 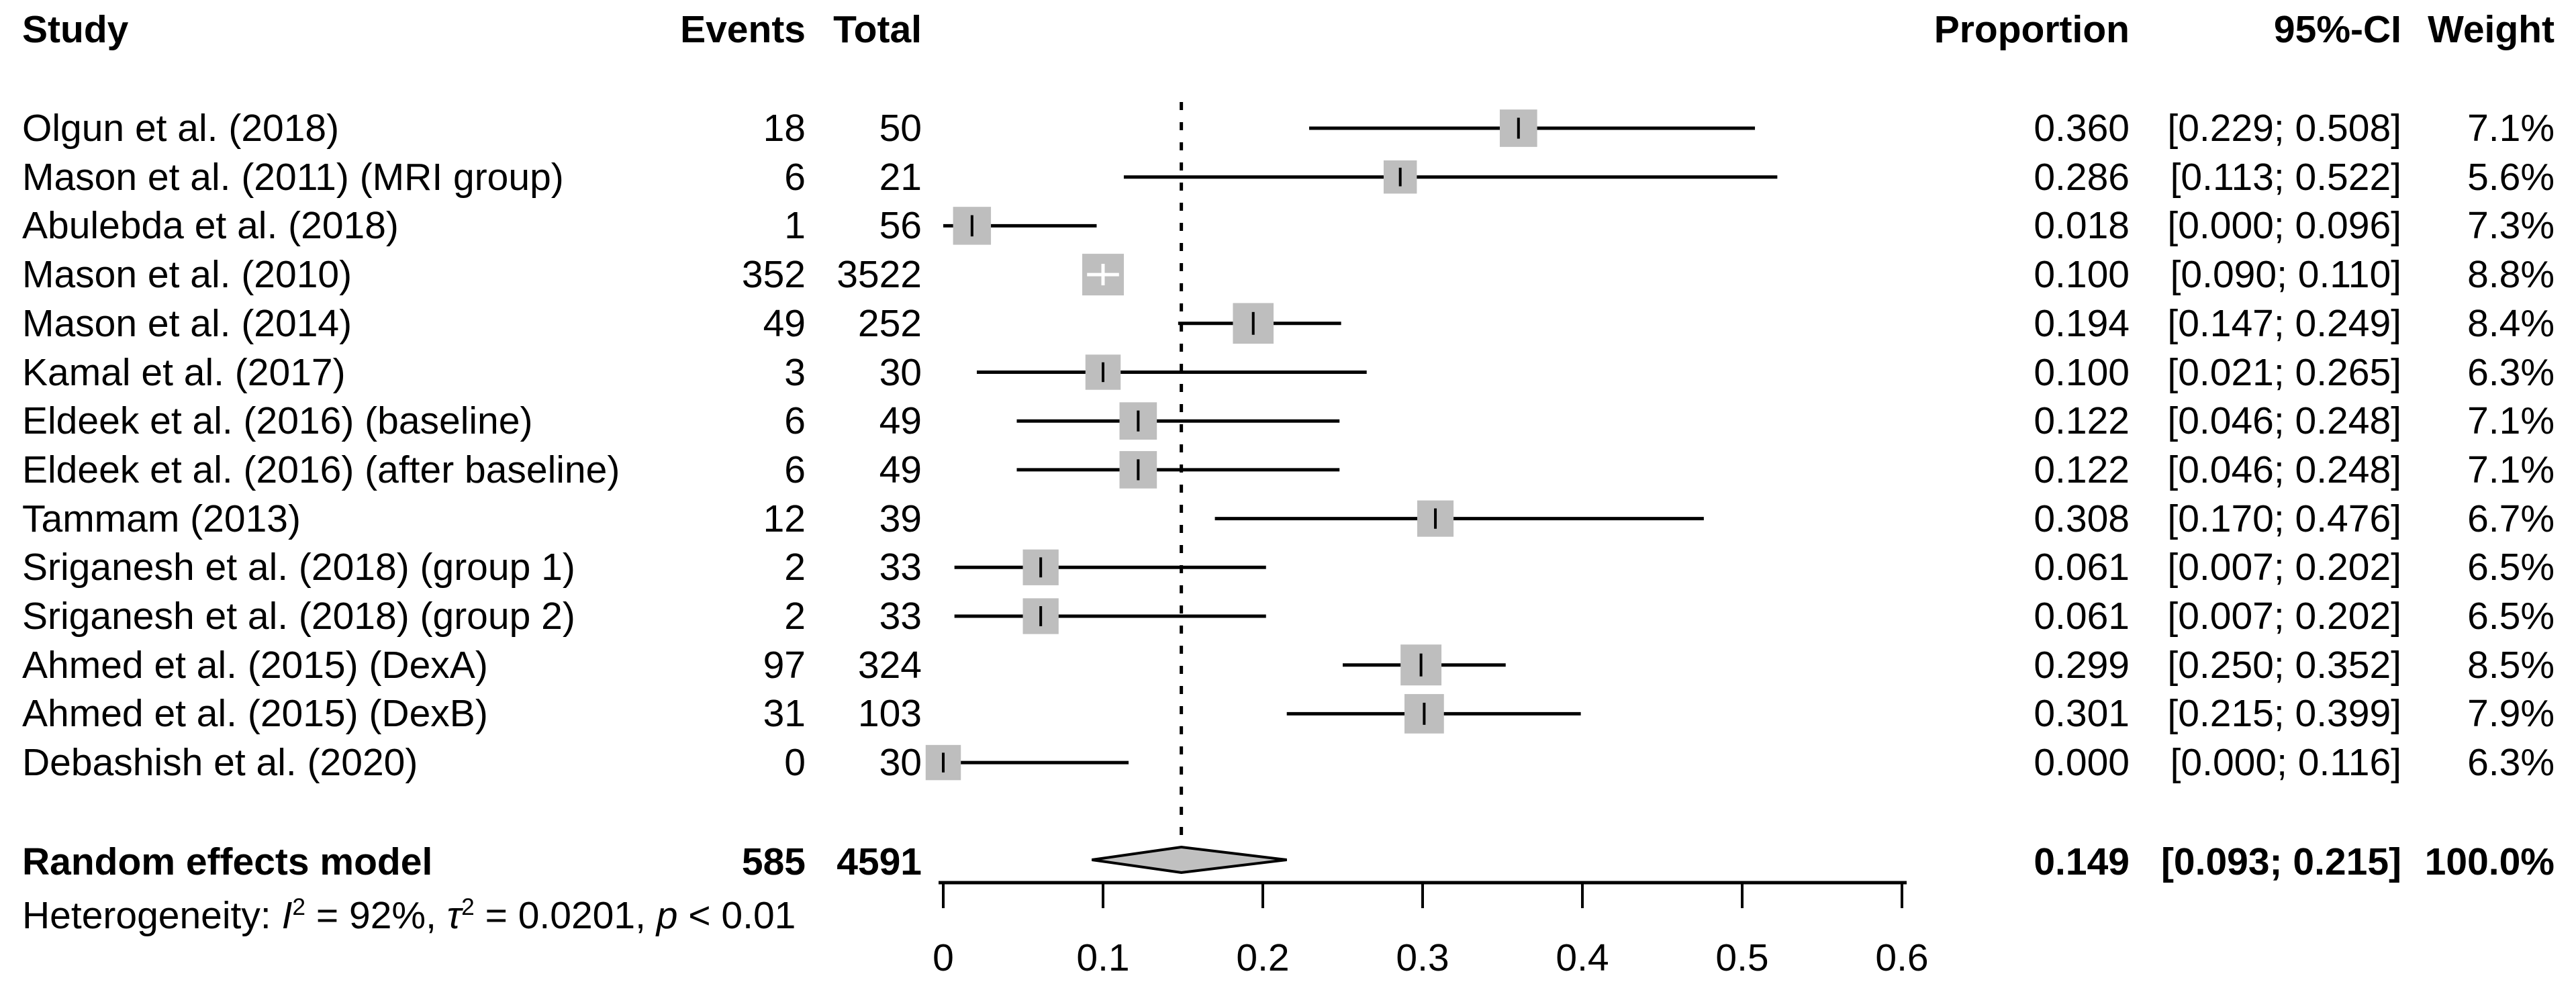 I want to click on weight-value: 7.3%, so click(x=2511, y=226).